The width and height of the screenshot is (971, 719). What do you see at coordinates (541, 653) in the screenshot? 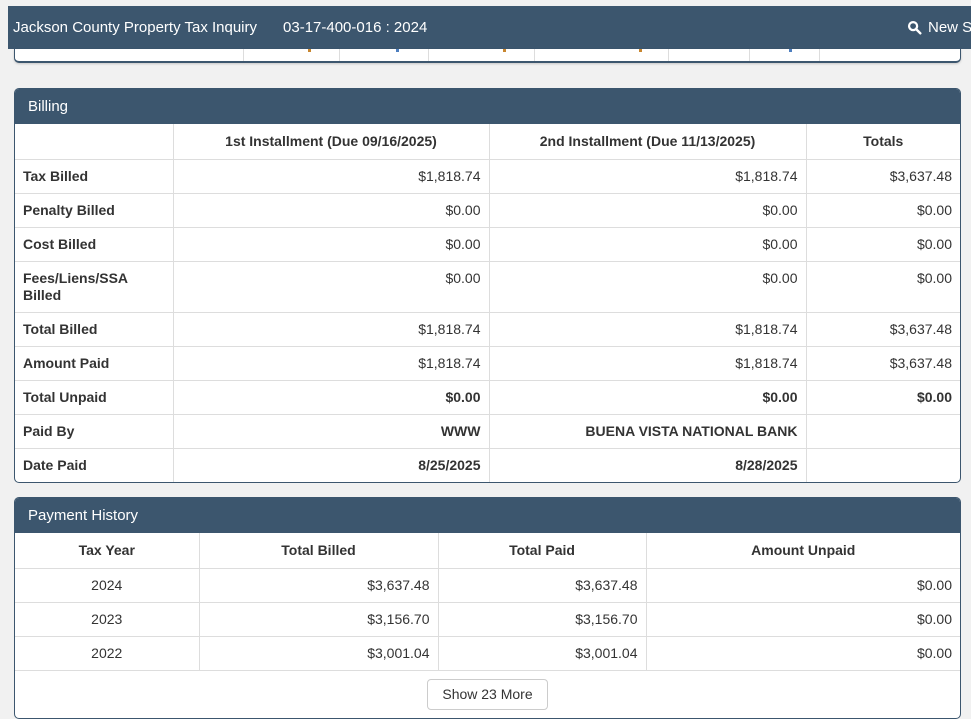
I see `total-paid-value: $3,001.04` at bounding box center [541, 653].